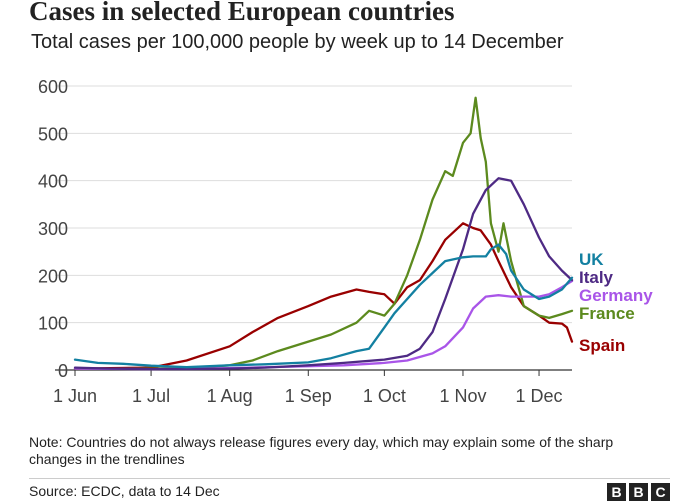  I want to click on source-line: Source: ECDC, data to 14 Dec, so click(124, 491).